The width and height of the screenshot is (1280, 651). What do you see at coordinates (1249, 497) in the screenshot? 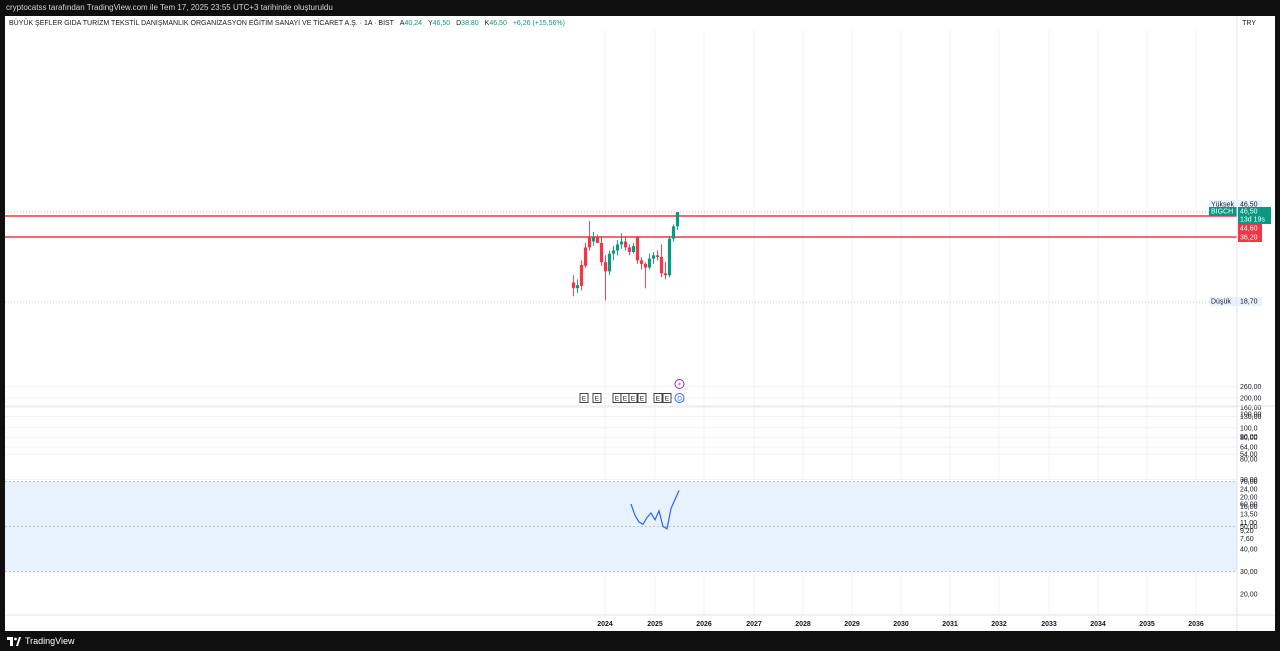
I see `price-tick-label: 20,00` at bounding box center [1249, 497].